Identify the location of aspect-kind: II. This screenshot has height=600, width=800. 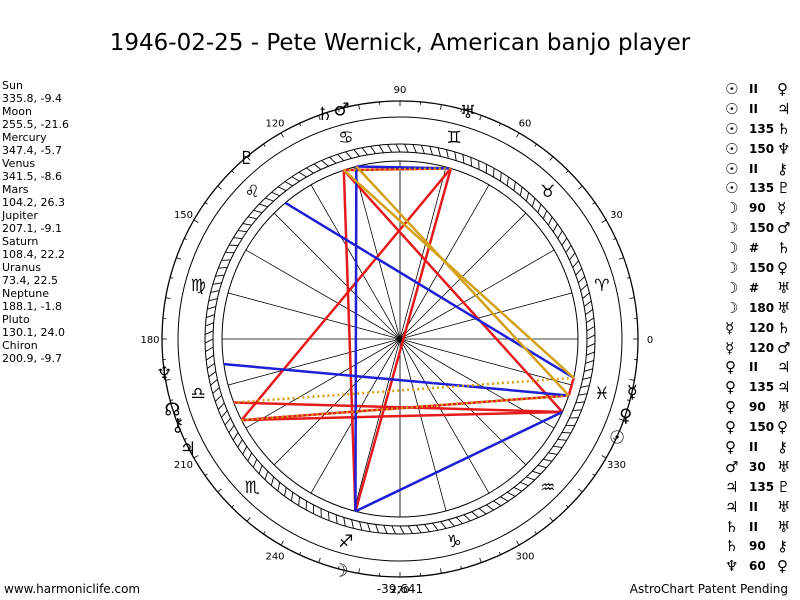
(753, 447).